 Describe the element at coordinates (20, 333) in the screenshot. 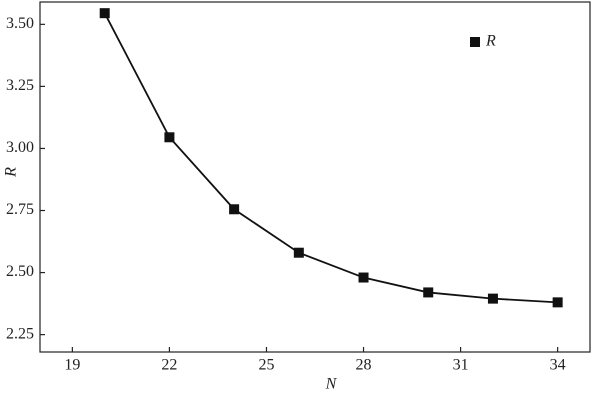

I see `y-tick-label: 2.25` at that location.